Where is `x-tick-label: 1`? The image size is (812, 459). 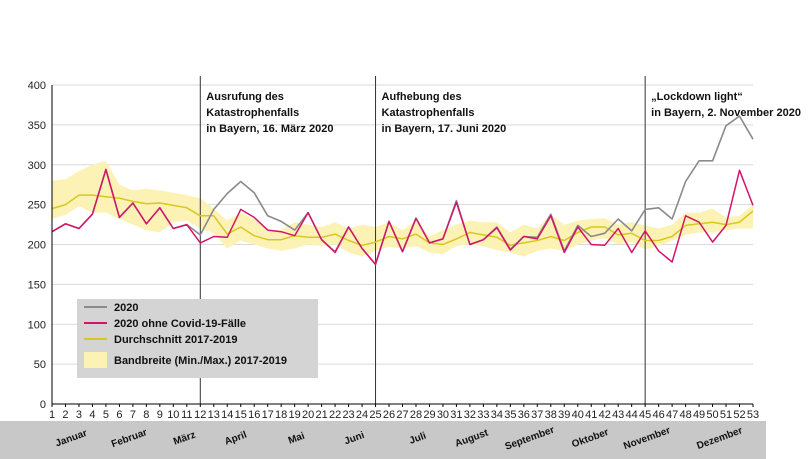 x-tick-label: 1 is located at coordinates (52, 415).